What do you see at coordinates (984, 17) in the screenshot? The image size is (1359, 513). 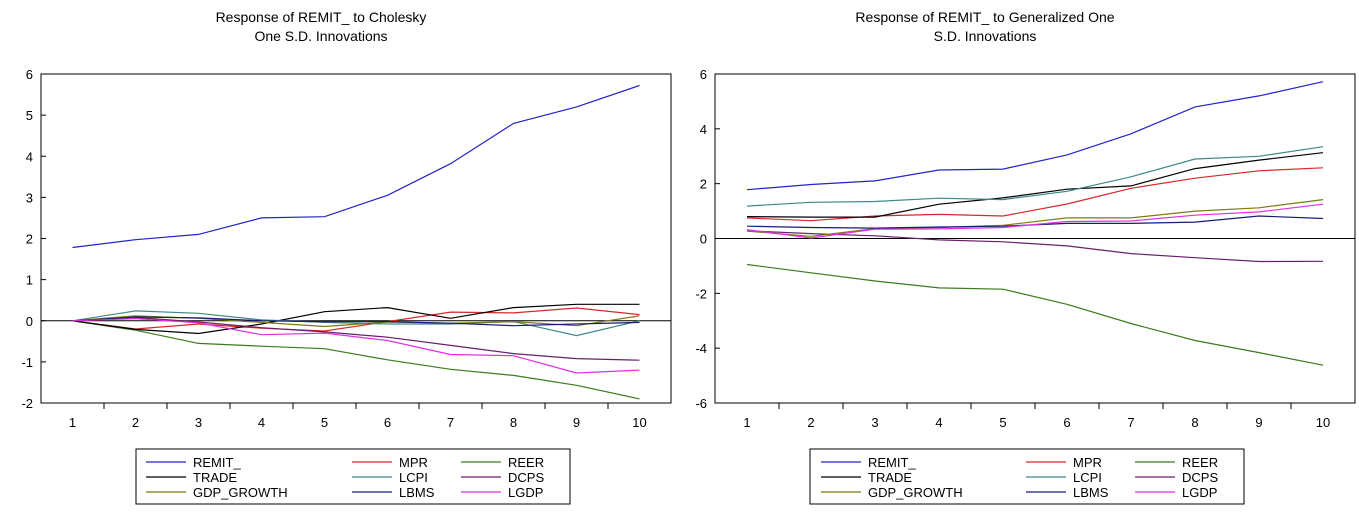 I see `chart-title-line: Response of REMIT_ to Generalized One` at bounding box center [984, 17].